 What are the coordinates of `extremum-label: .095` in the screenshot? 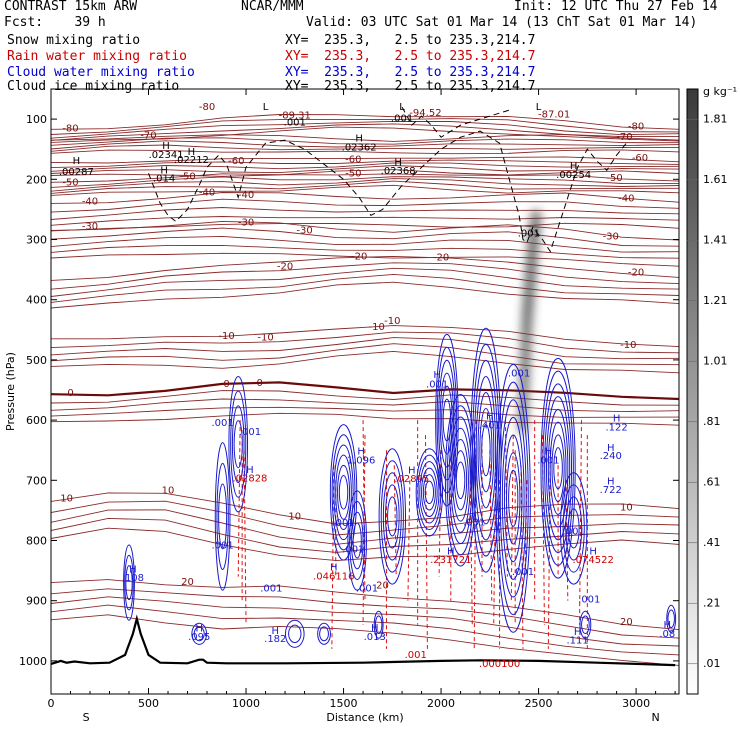 It's located at (199, 637).